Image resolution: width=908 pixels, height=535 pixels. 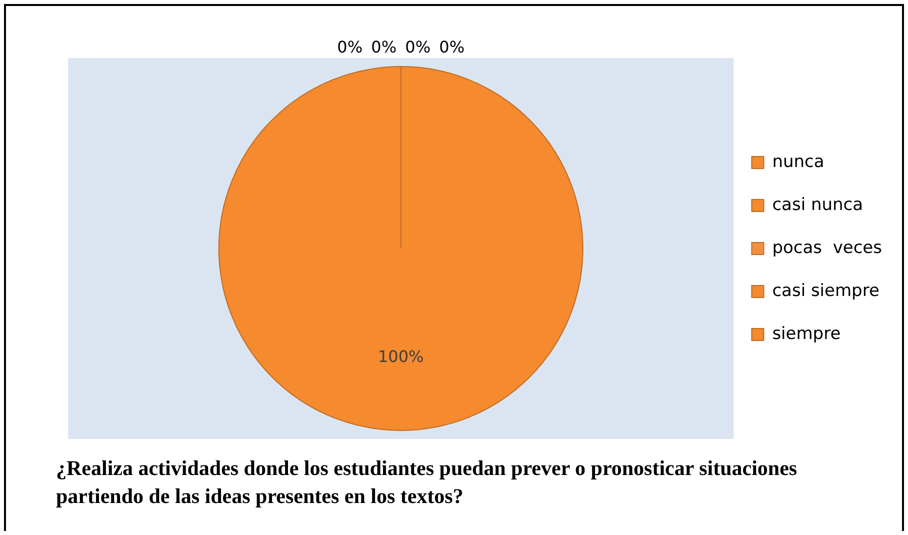 What do you see at coordinates (818, 204) in the screenshot?
I see `legend-label: casi nunca` at bounding box center [818, 204].